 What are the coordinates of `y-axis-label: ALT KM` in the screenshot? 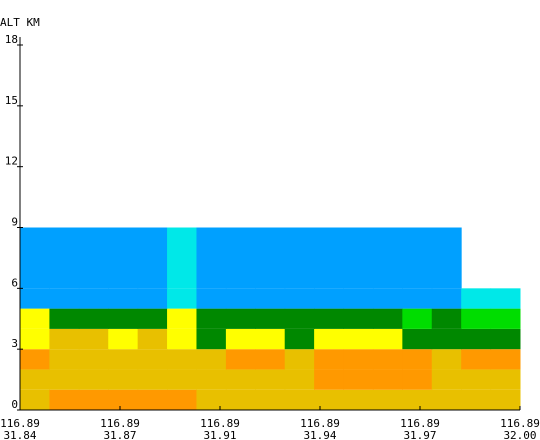 It's located at (20, 22).